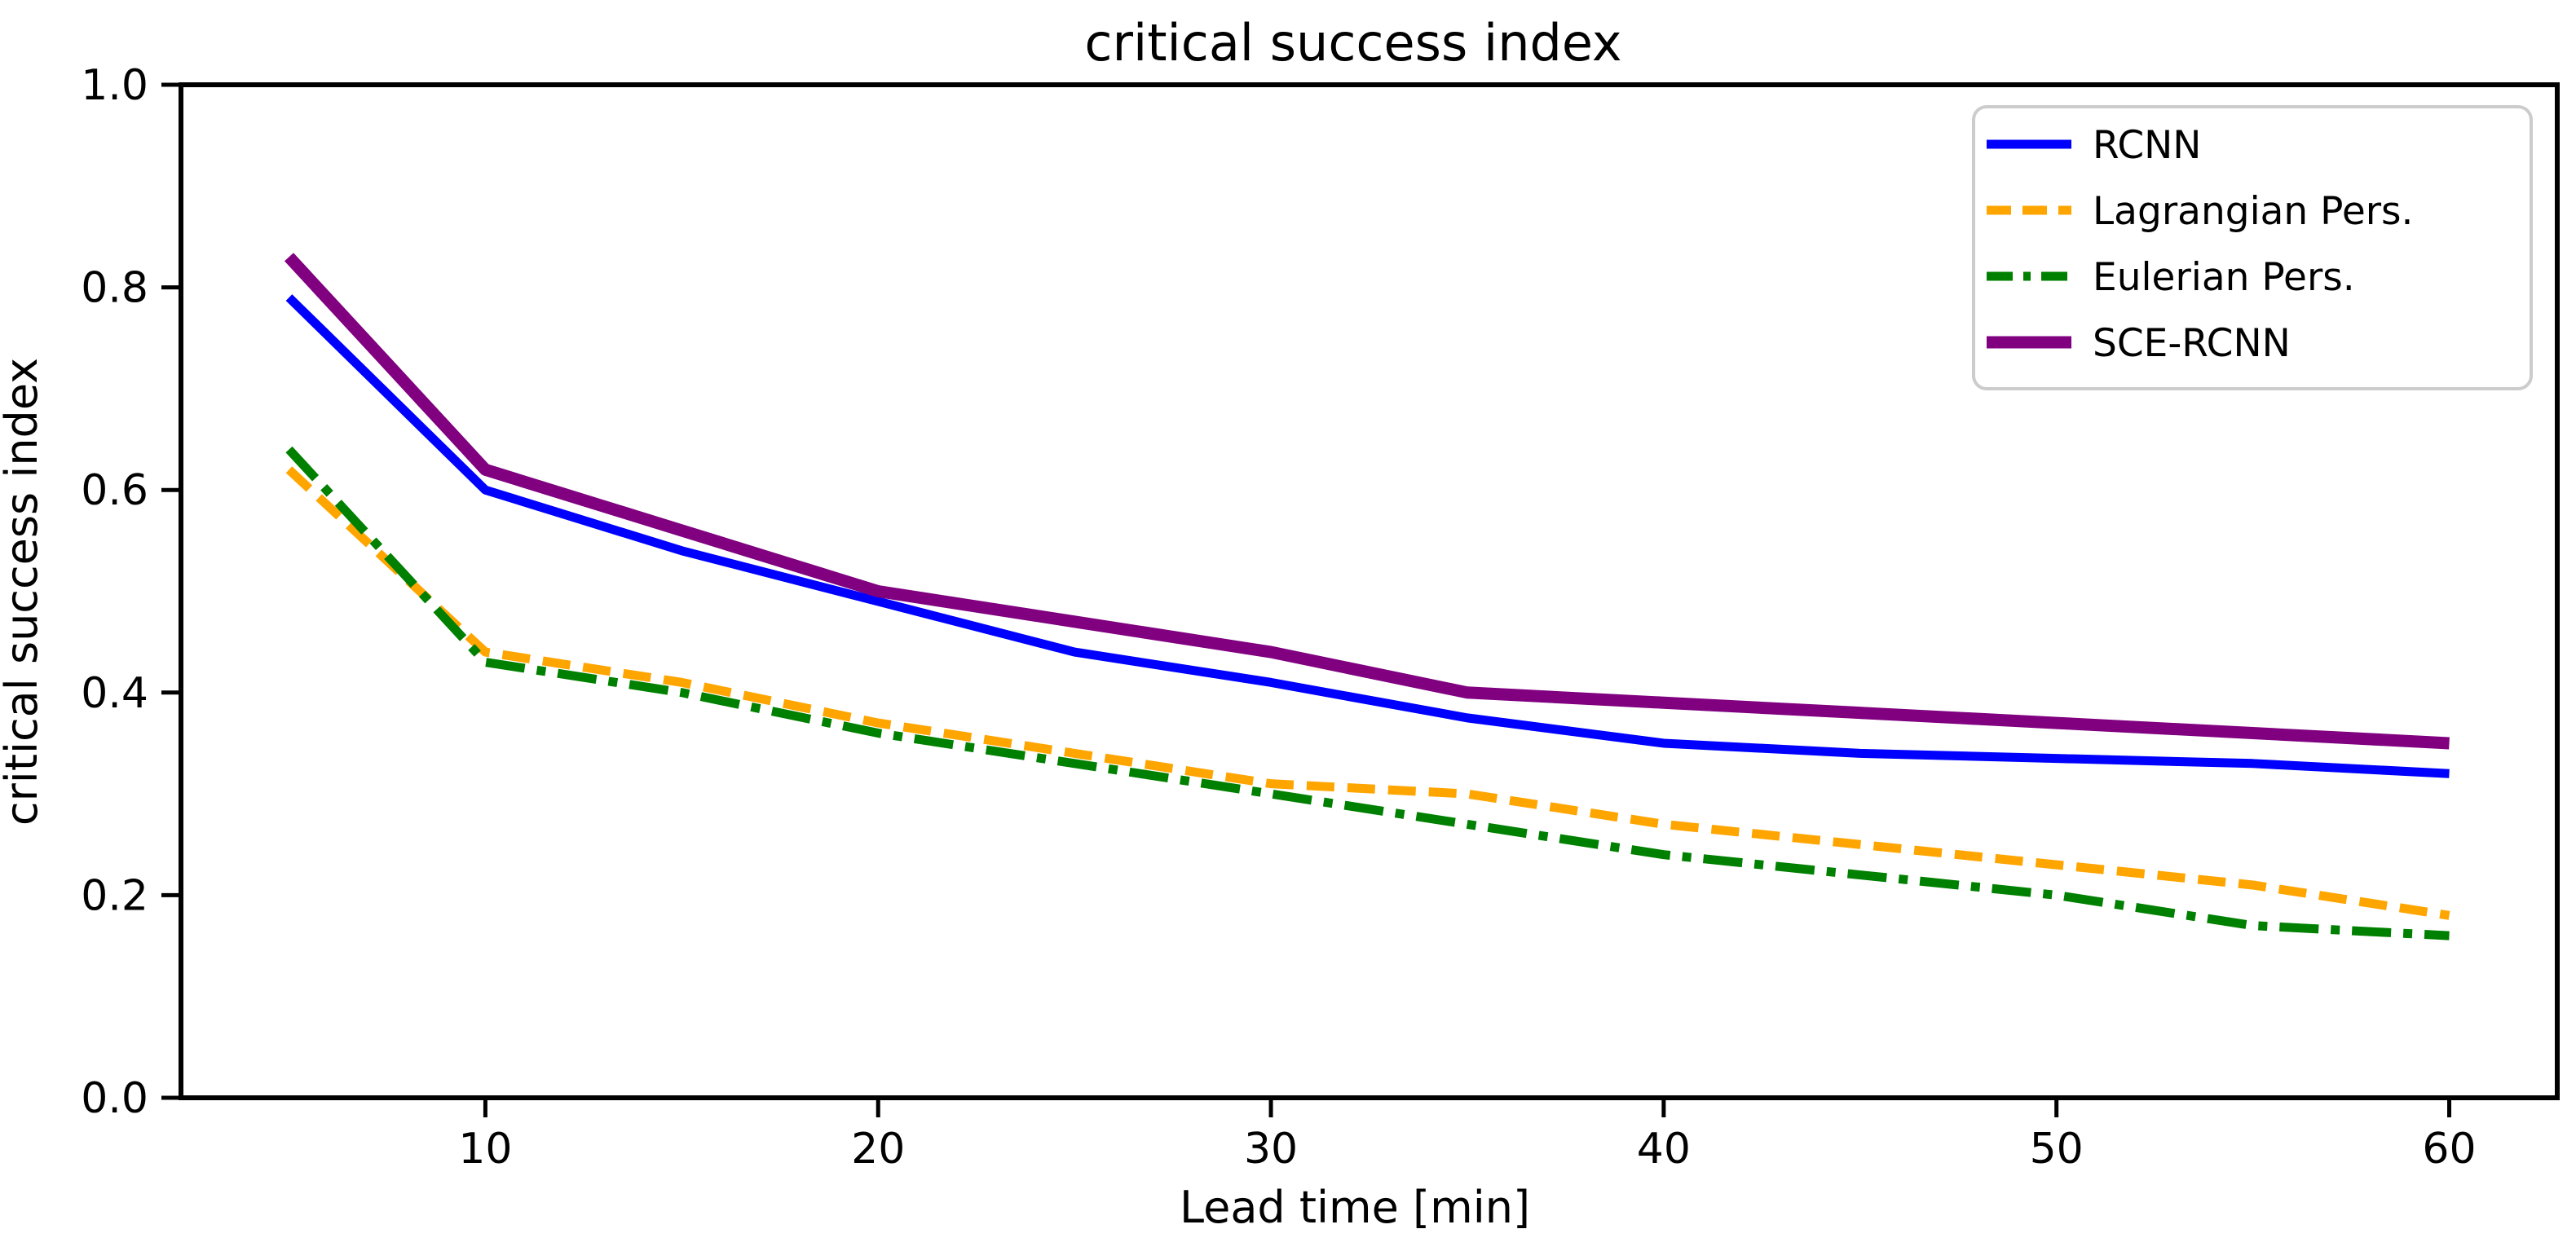  What do you see at coordinates (2224, 277) in the screenshot?
I see `legend-label-eulerian-pers: Eulerian Pers.` at bounding box center [2224, 277].